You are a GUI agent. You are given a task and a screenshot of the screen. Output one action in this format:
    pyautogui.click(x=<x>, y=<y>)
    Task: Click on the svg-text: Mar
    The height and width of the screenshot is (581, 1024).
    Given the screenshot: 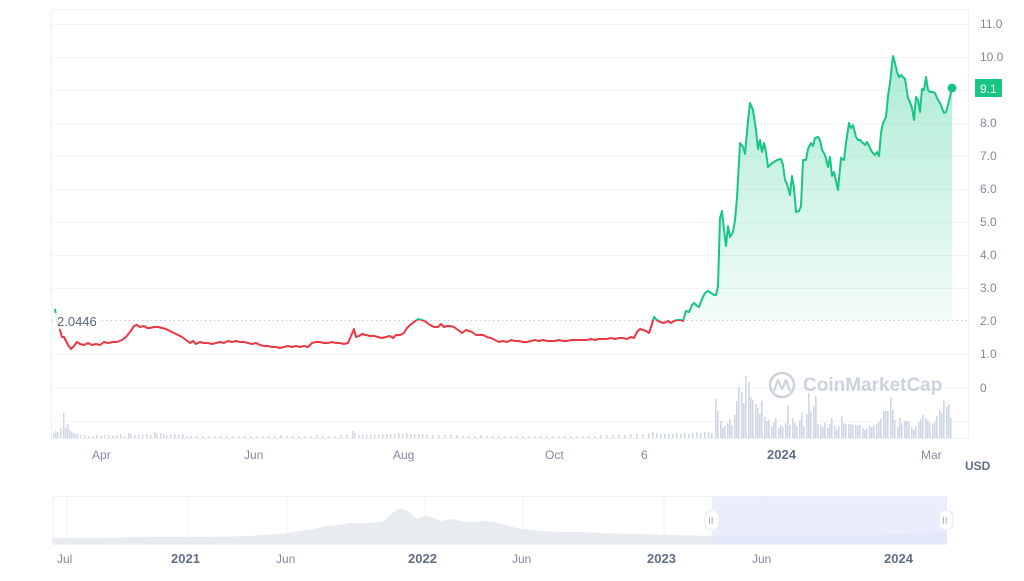 What is the action you would take?
    pyautogui.click(x=931, y=455)
    